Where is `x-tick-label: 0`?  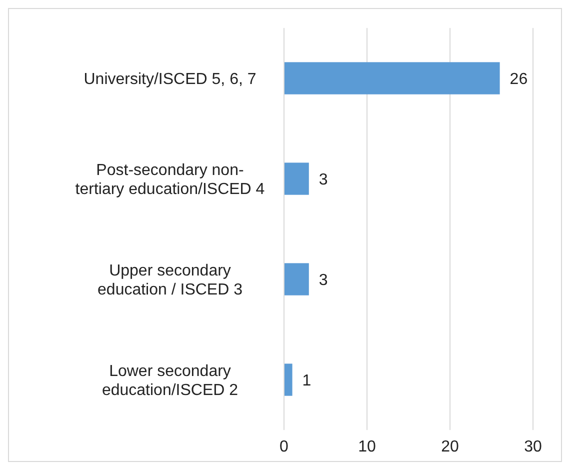 x-tick-label: 0 is located at coordinates (284, 447).